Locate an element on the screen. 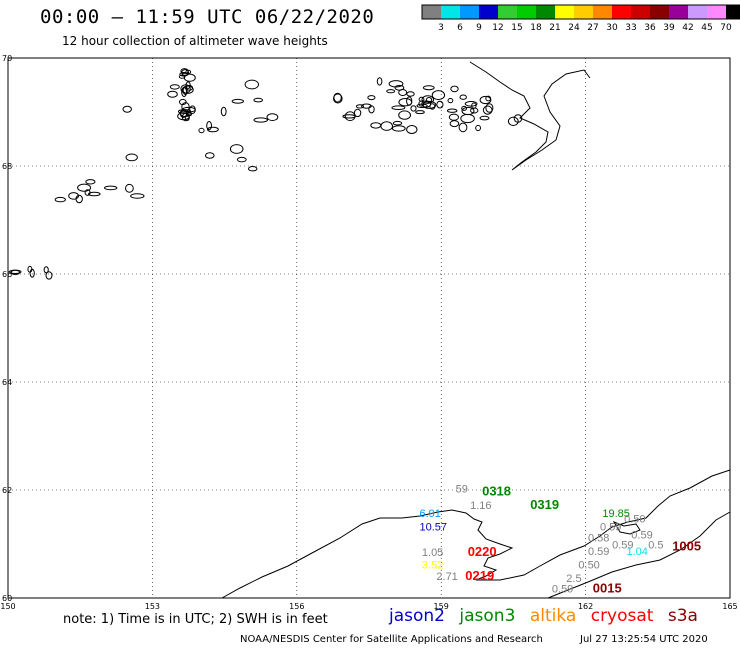  colorbar-tick-label: 9 is located at coordinates (479, 28).